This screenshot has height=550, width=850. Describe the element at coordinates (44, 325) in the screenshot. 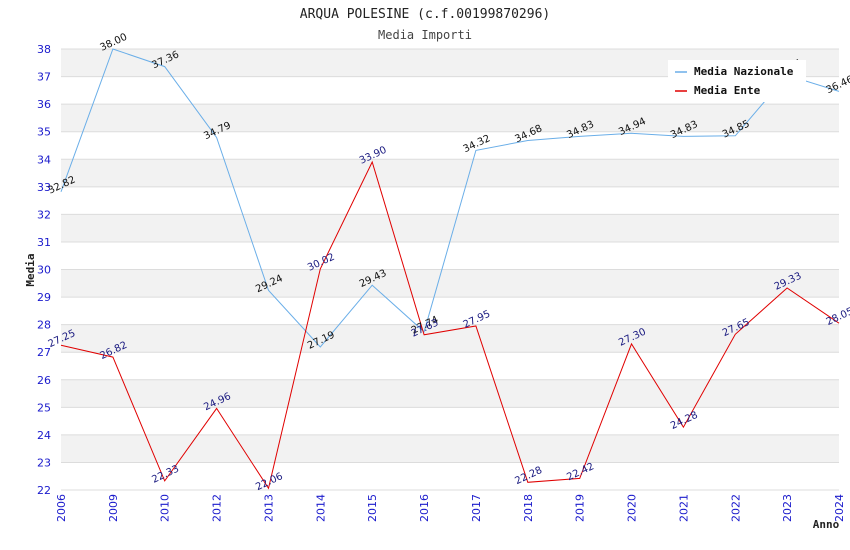

I see `y-tick-label: 28` at that location.